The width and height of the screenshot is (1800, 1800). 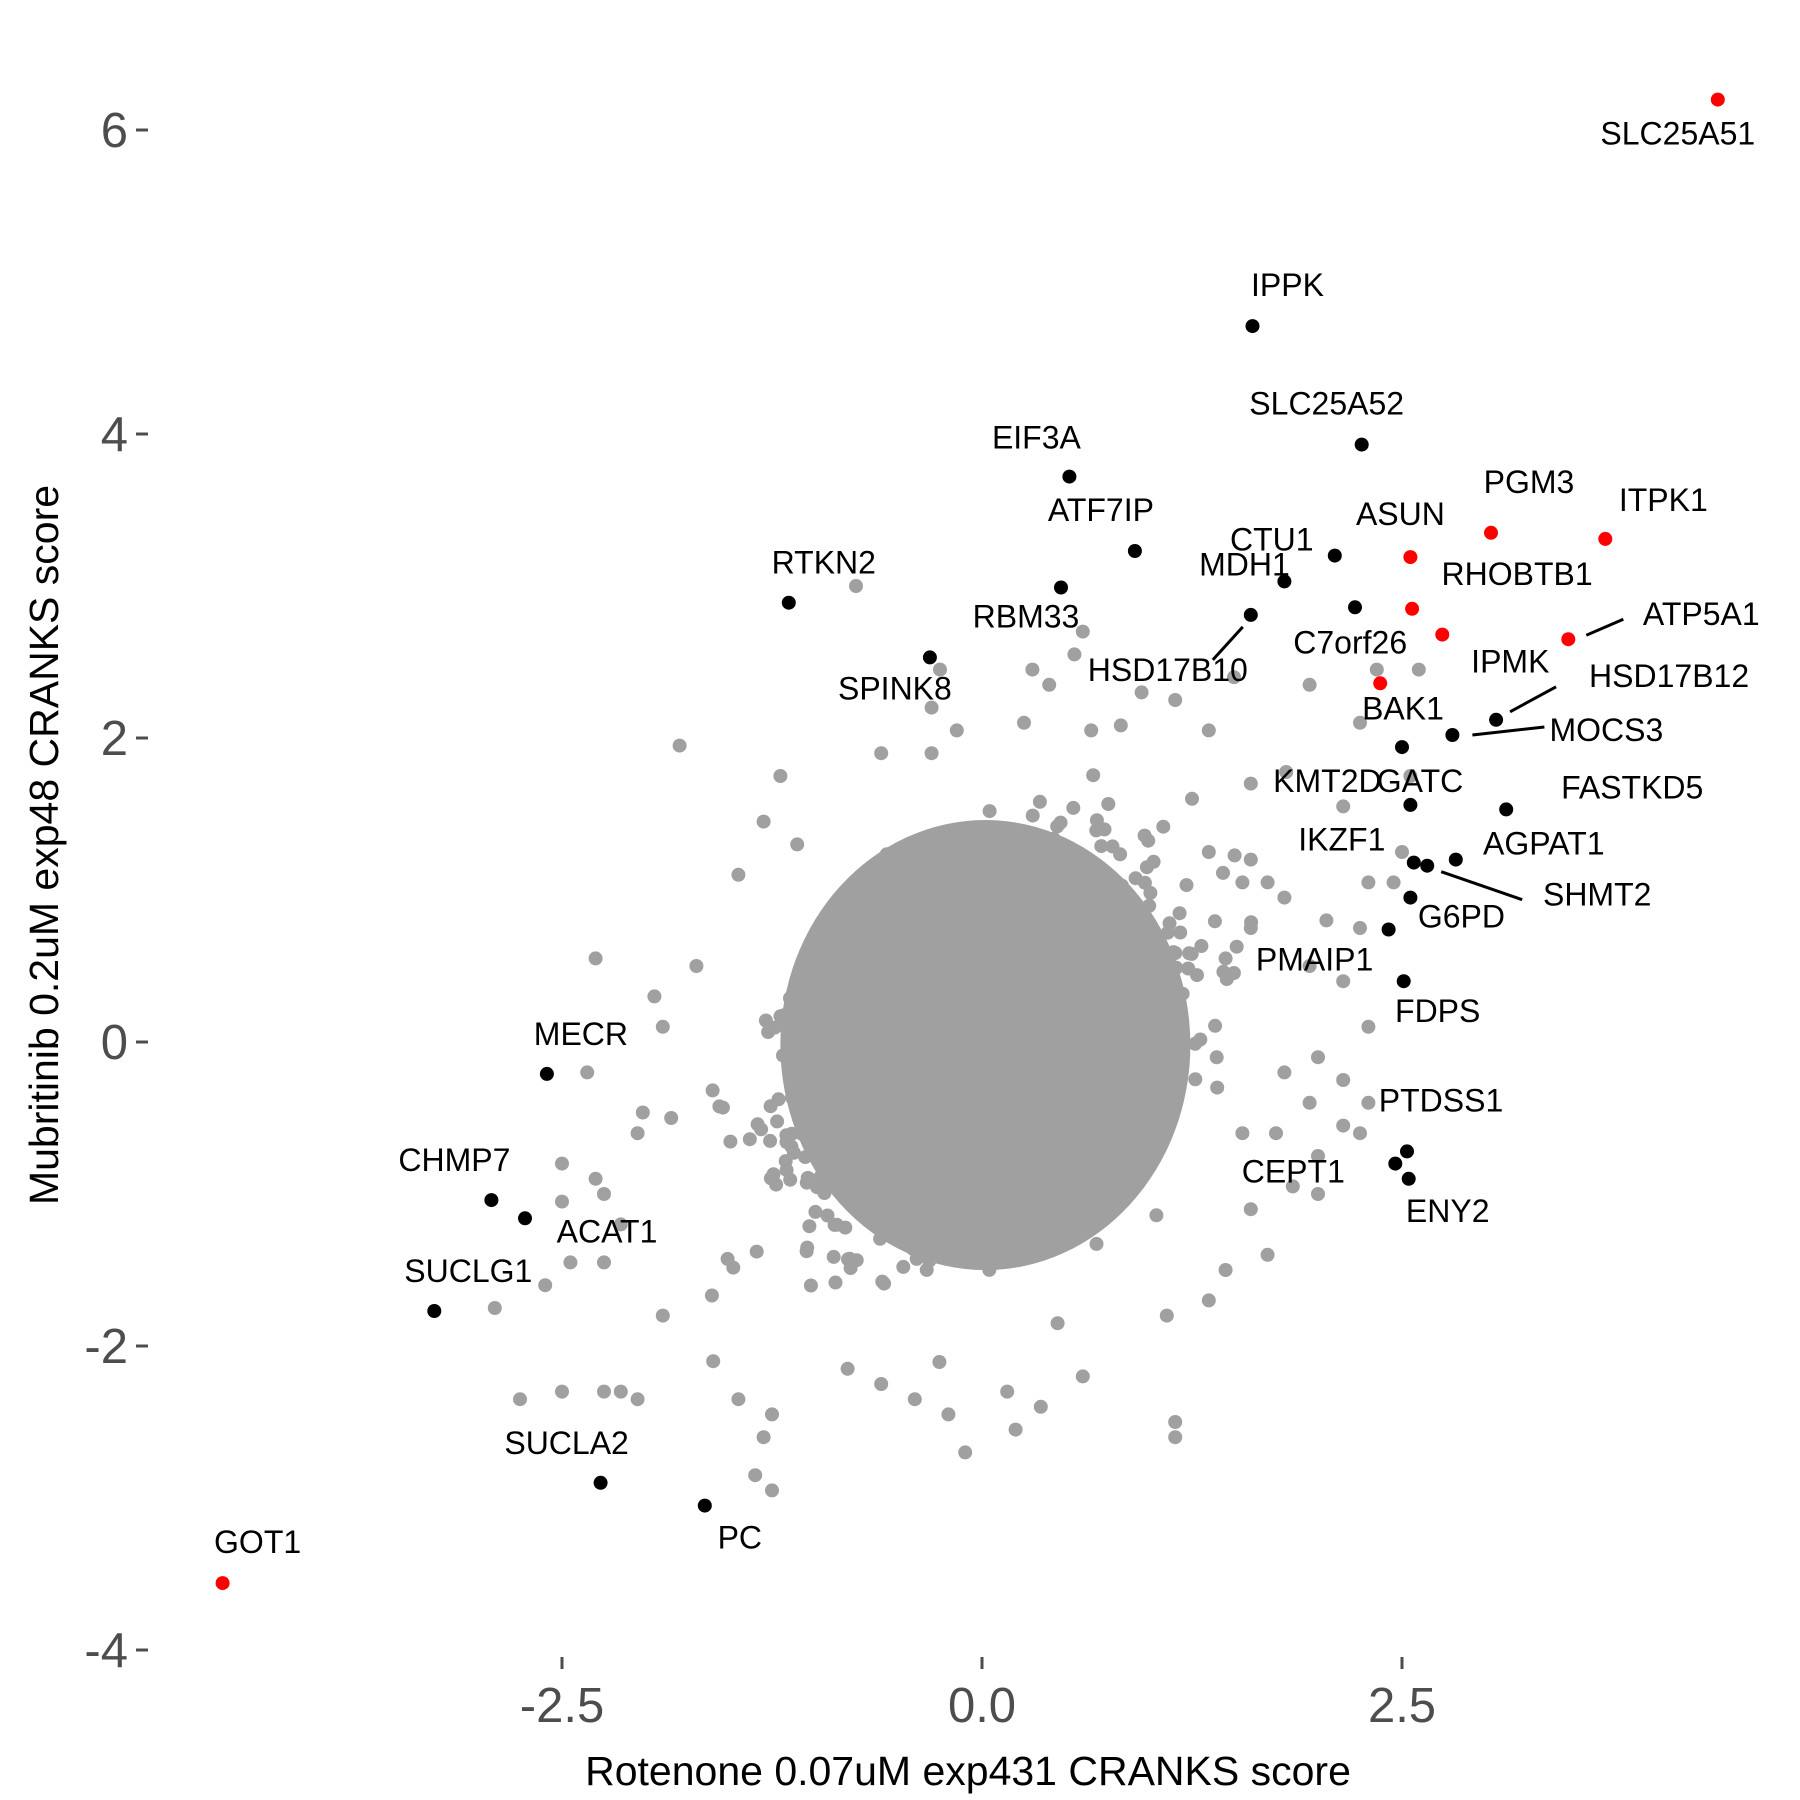 I want to click on gene-label-pmaip1: PMAIP1, so click(x=1314, y=960).